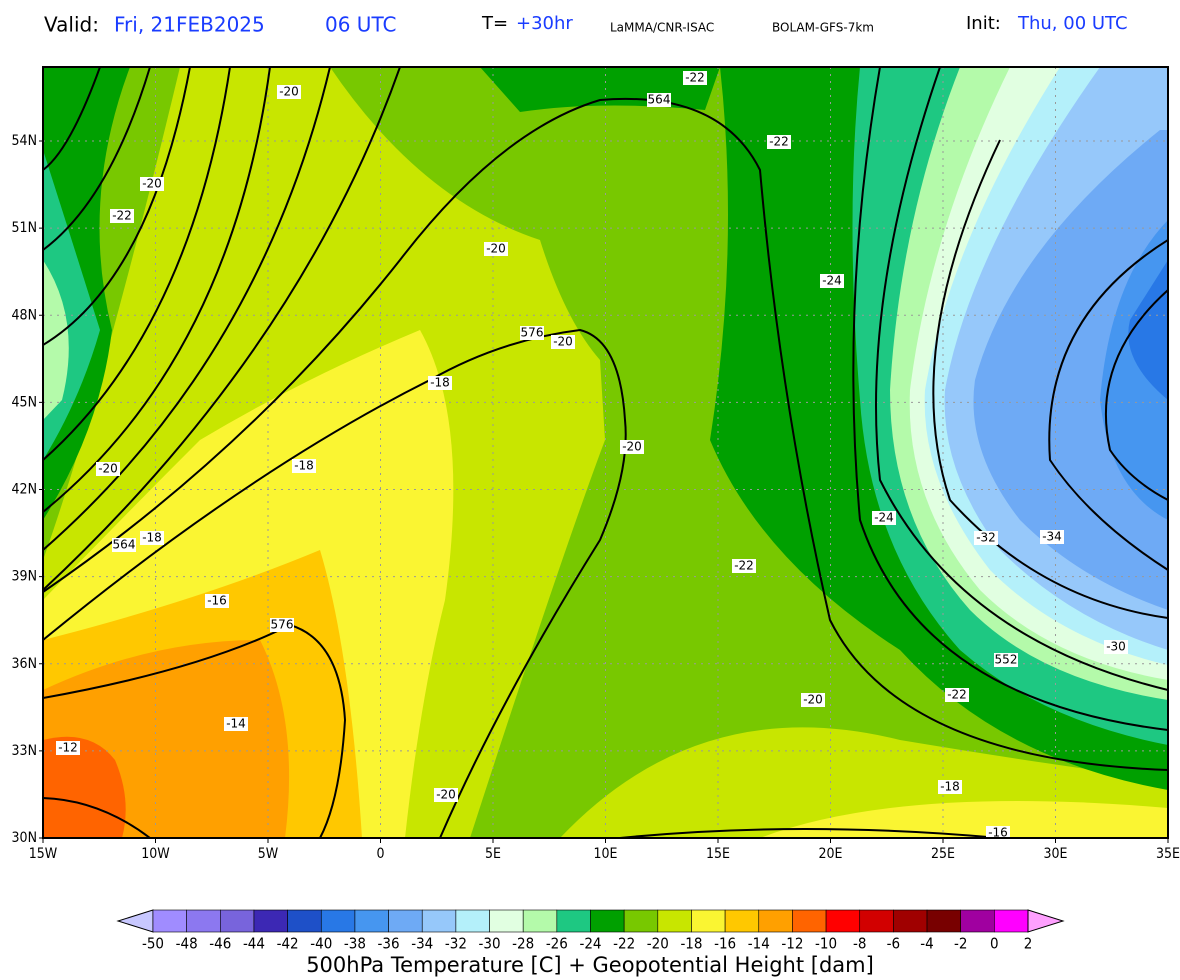 The width and height of the screenshot is (1180, 980). Describe the element at coordinates (24, 141) in the screenshot. I see `y-axis-label: 54N` at that location.